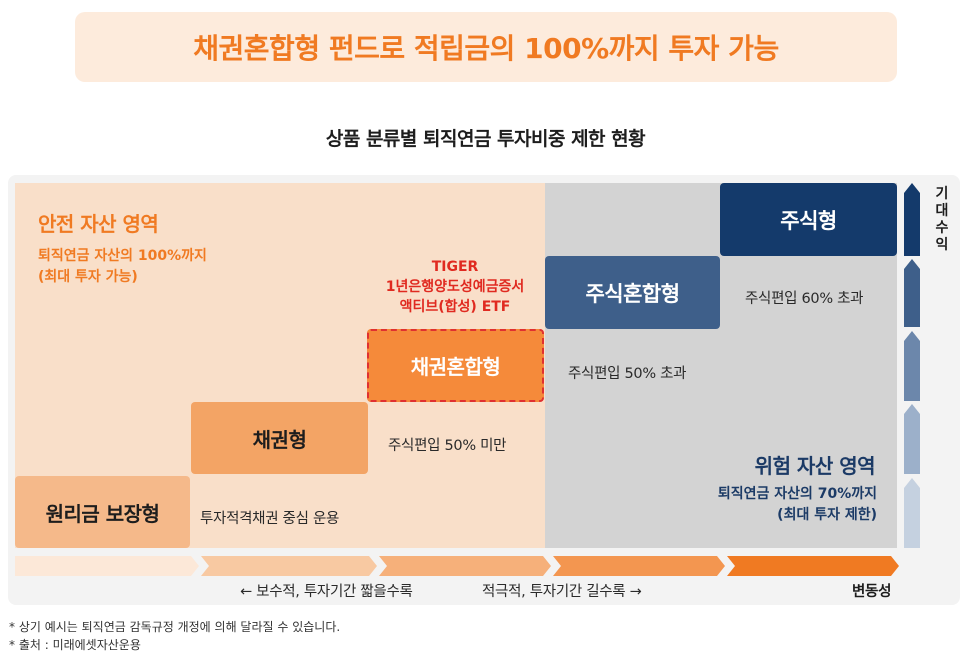 The height and width of the screenshot is (661, 971). What do you see at coordinates (75, 645) in the screenshot?
I see `footnote-source: * 출처 : 미래에셋자산운용` at bounding box center [75, 645].